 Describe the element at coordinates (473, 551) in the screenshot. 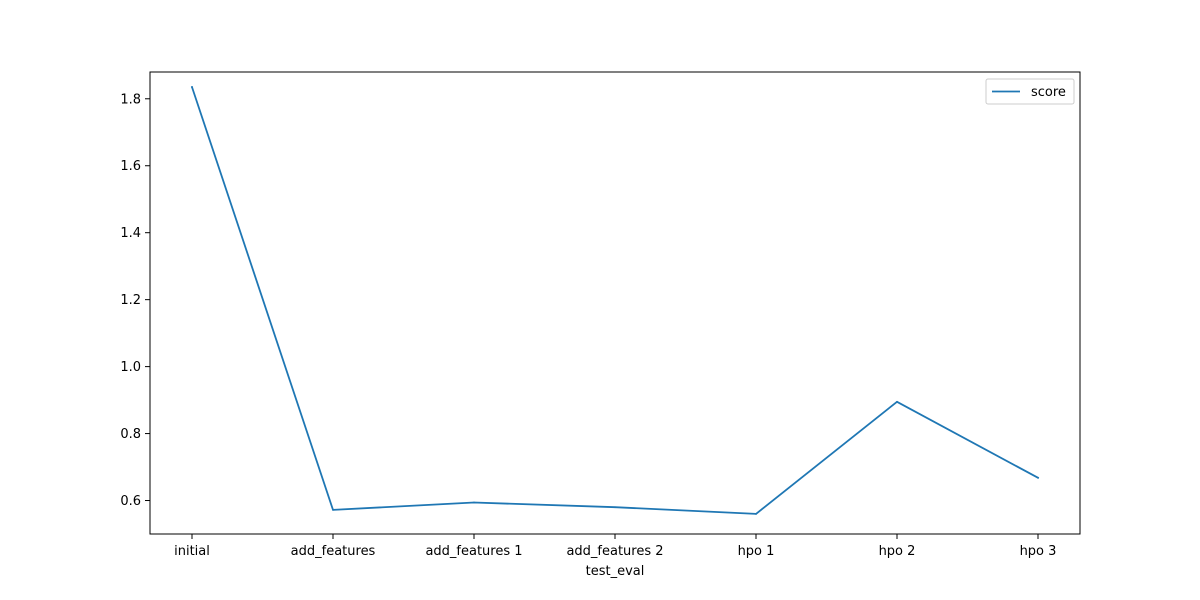

I see `x-tick-label: add_features 1` at that location.